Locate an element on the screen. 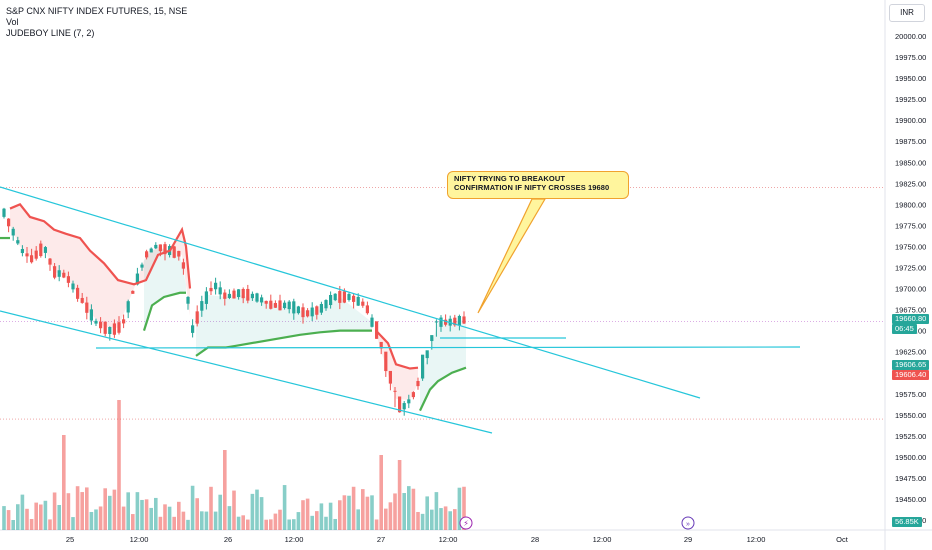 This screenshot has height=550, width=932. price-tick: 19500.00 is located at coordinates (910, 457).